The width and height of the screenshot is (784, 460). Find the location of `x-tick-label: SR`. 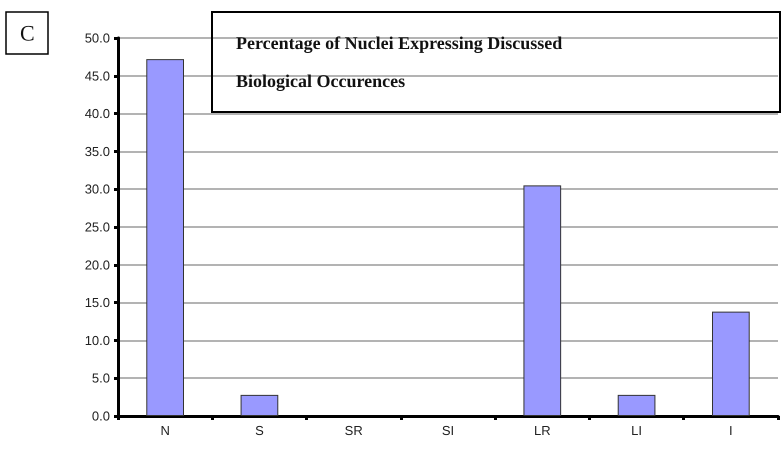

x-tick-label: SR is located at coordinates (353, 430).